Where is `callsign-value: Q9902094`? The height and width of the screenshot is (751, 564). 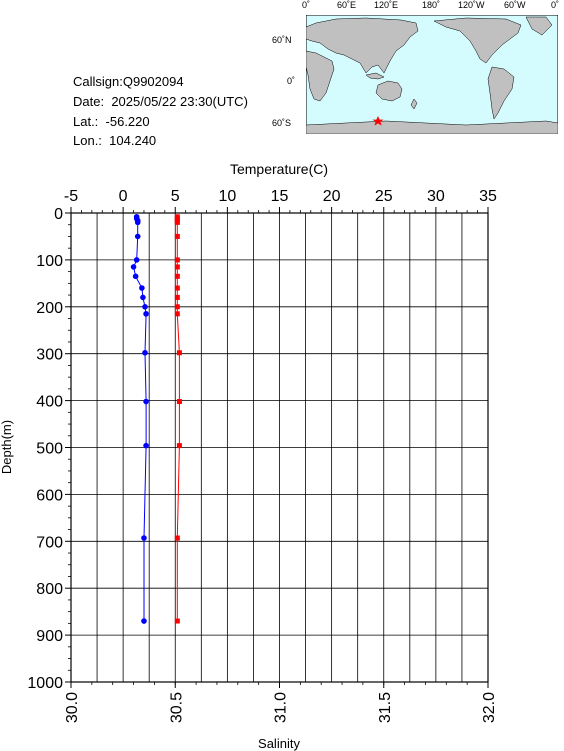
callsign-value: Q9902094 is located at coordinates (153, 81).